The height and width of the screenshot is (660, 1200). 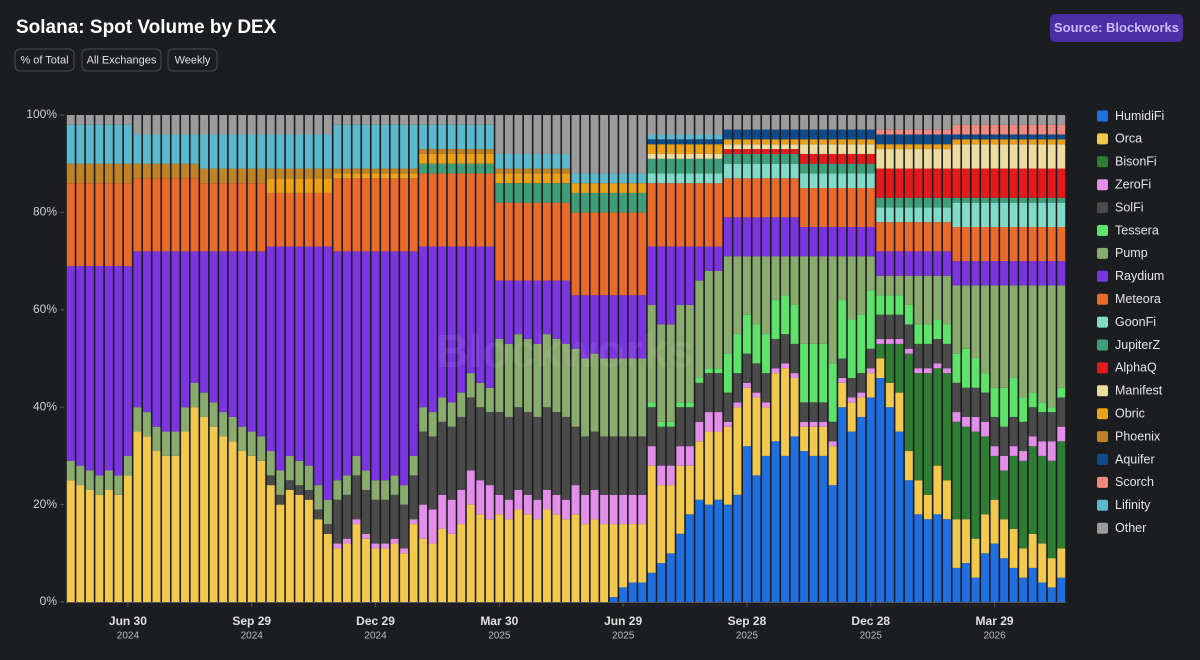 I want to click on source-button: Source: Blockworks, so click(x=1116, y=28).